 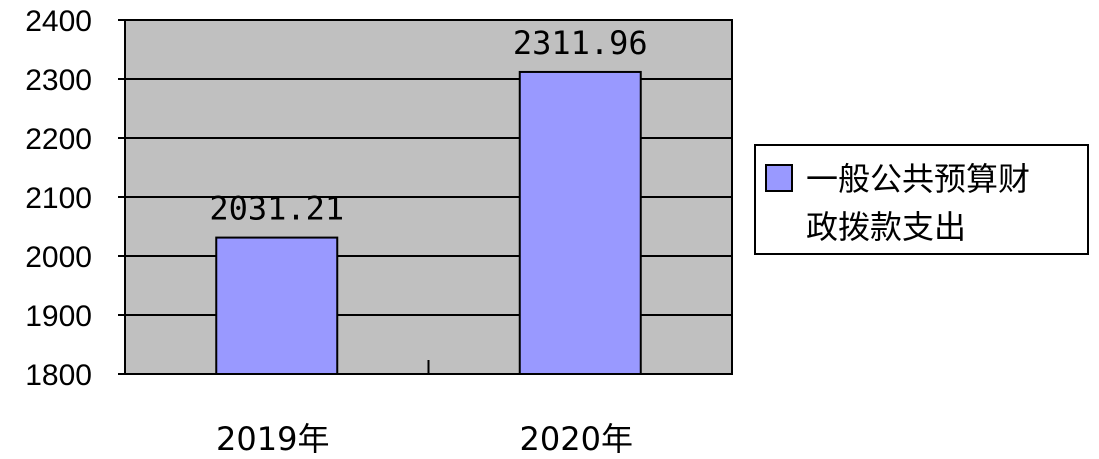 I want to click on legend-box, so click(x=921, y=199).